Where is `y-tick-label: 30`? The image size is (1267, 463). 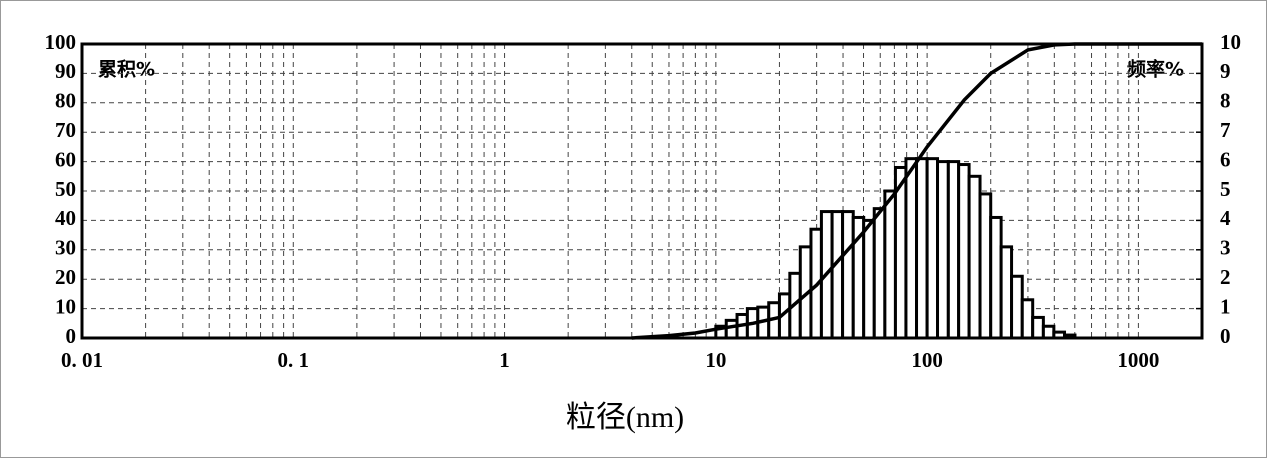
y-tick-label: 30 is located at coordinates (65, 248).